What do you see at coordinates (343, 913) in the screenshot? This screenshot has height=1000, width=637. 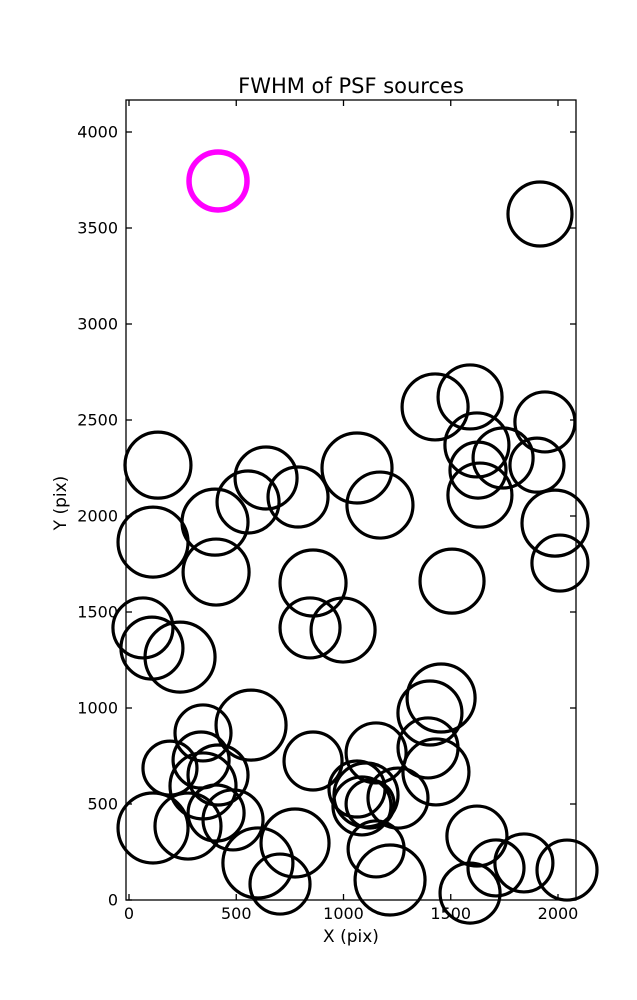 I see `x-tick-label: 1000` at bounding box center [343, 913].